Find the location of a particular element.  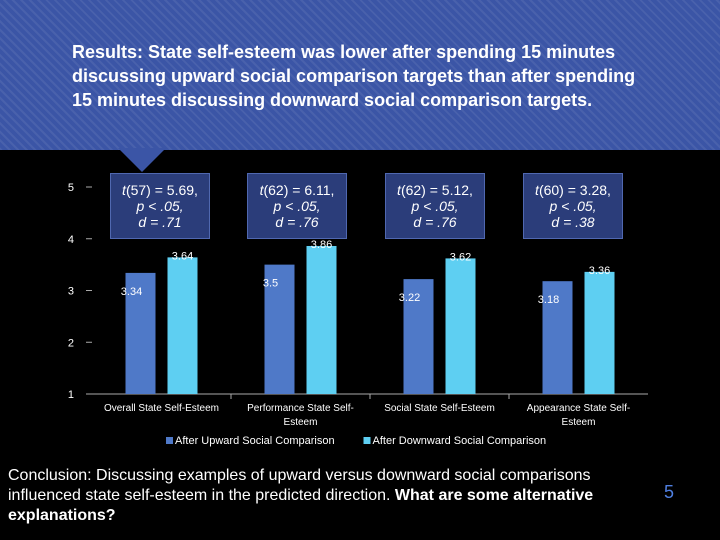

stat-t-line: t(60) = 3.28, is located at coordinates (573, 190).